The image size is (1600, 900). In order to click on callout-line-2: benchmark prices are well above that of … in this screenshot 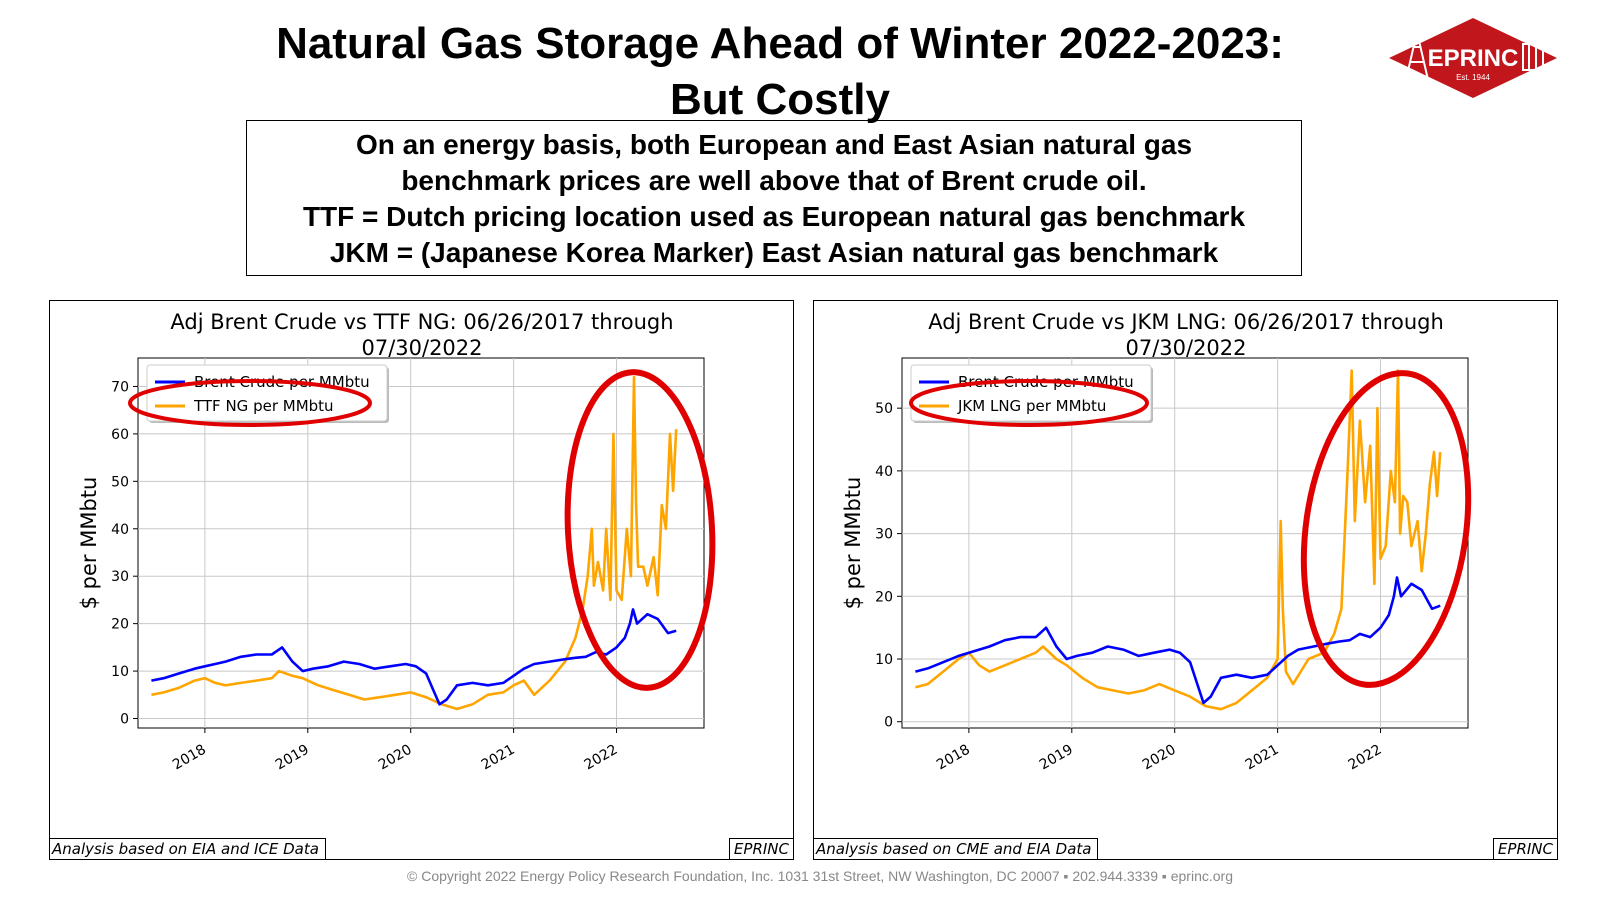, I will do `click(774, 180)`.